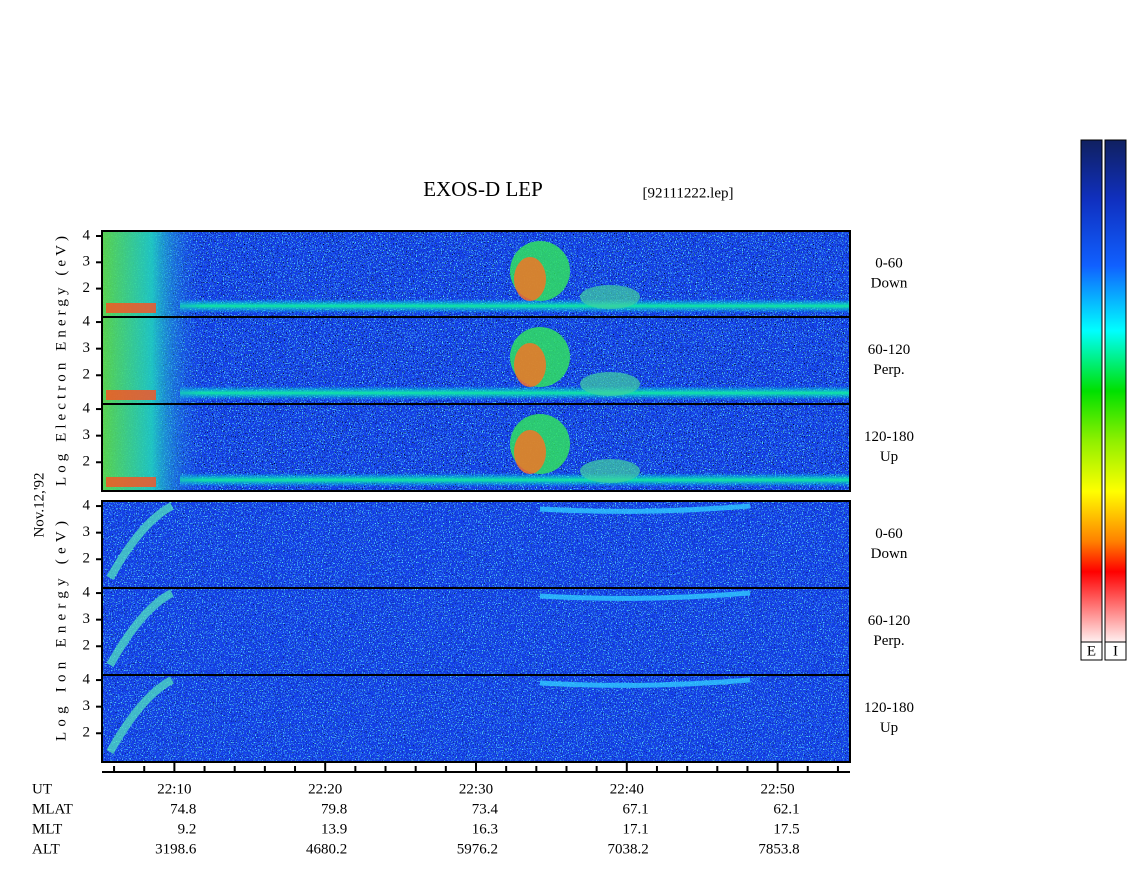 Image resolution: width=1130 pixels, height=875 pixels. Describe the element at coordinates (325, 789) in the screenshot. I see `x-tick-label: 22:20` at that location.